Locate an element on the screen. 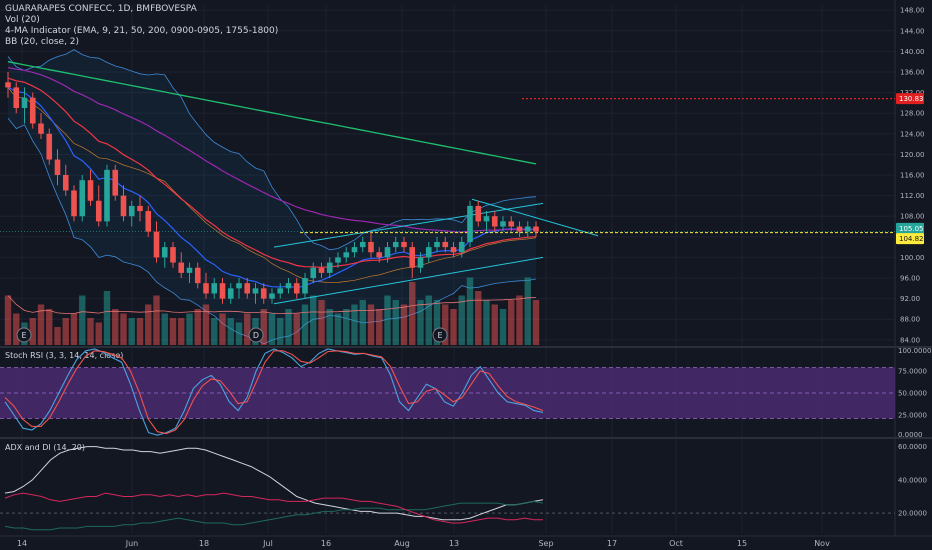 The image size is (932, 550). price-tick: 124.00 is located at coordinates (912, 134).